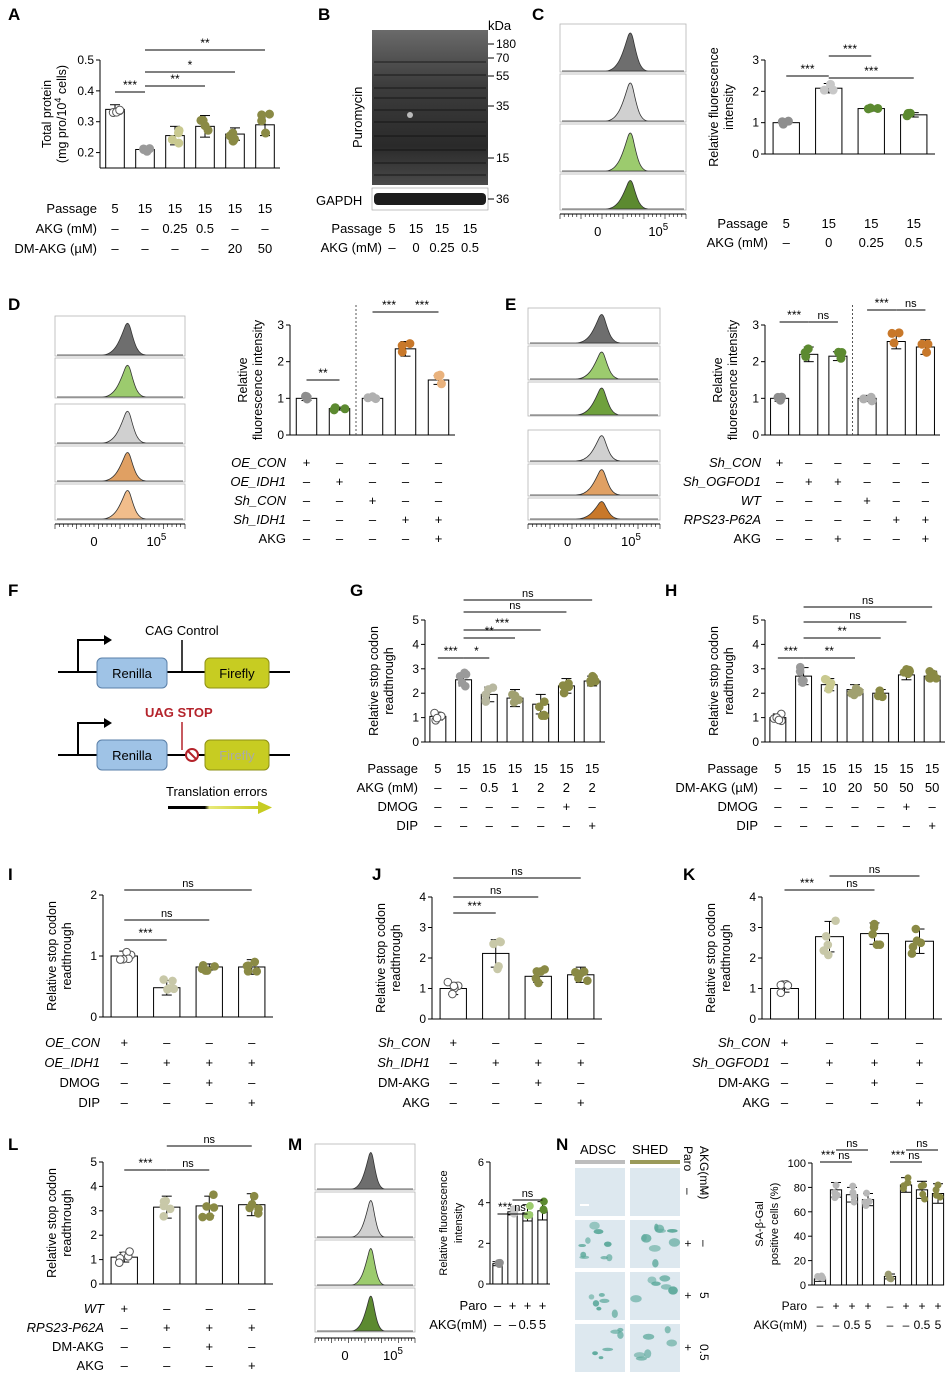  What do you see at coordinates (538, 14) in the screenshot?
I see `panel-letter-c: C` at bounding box center [538, 14].